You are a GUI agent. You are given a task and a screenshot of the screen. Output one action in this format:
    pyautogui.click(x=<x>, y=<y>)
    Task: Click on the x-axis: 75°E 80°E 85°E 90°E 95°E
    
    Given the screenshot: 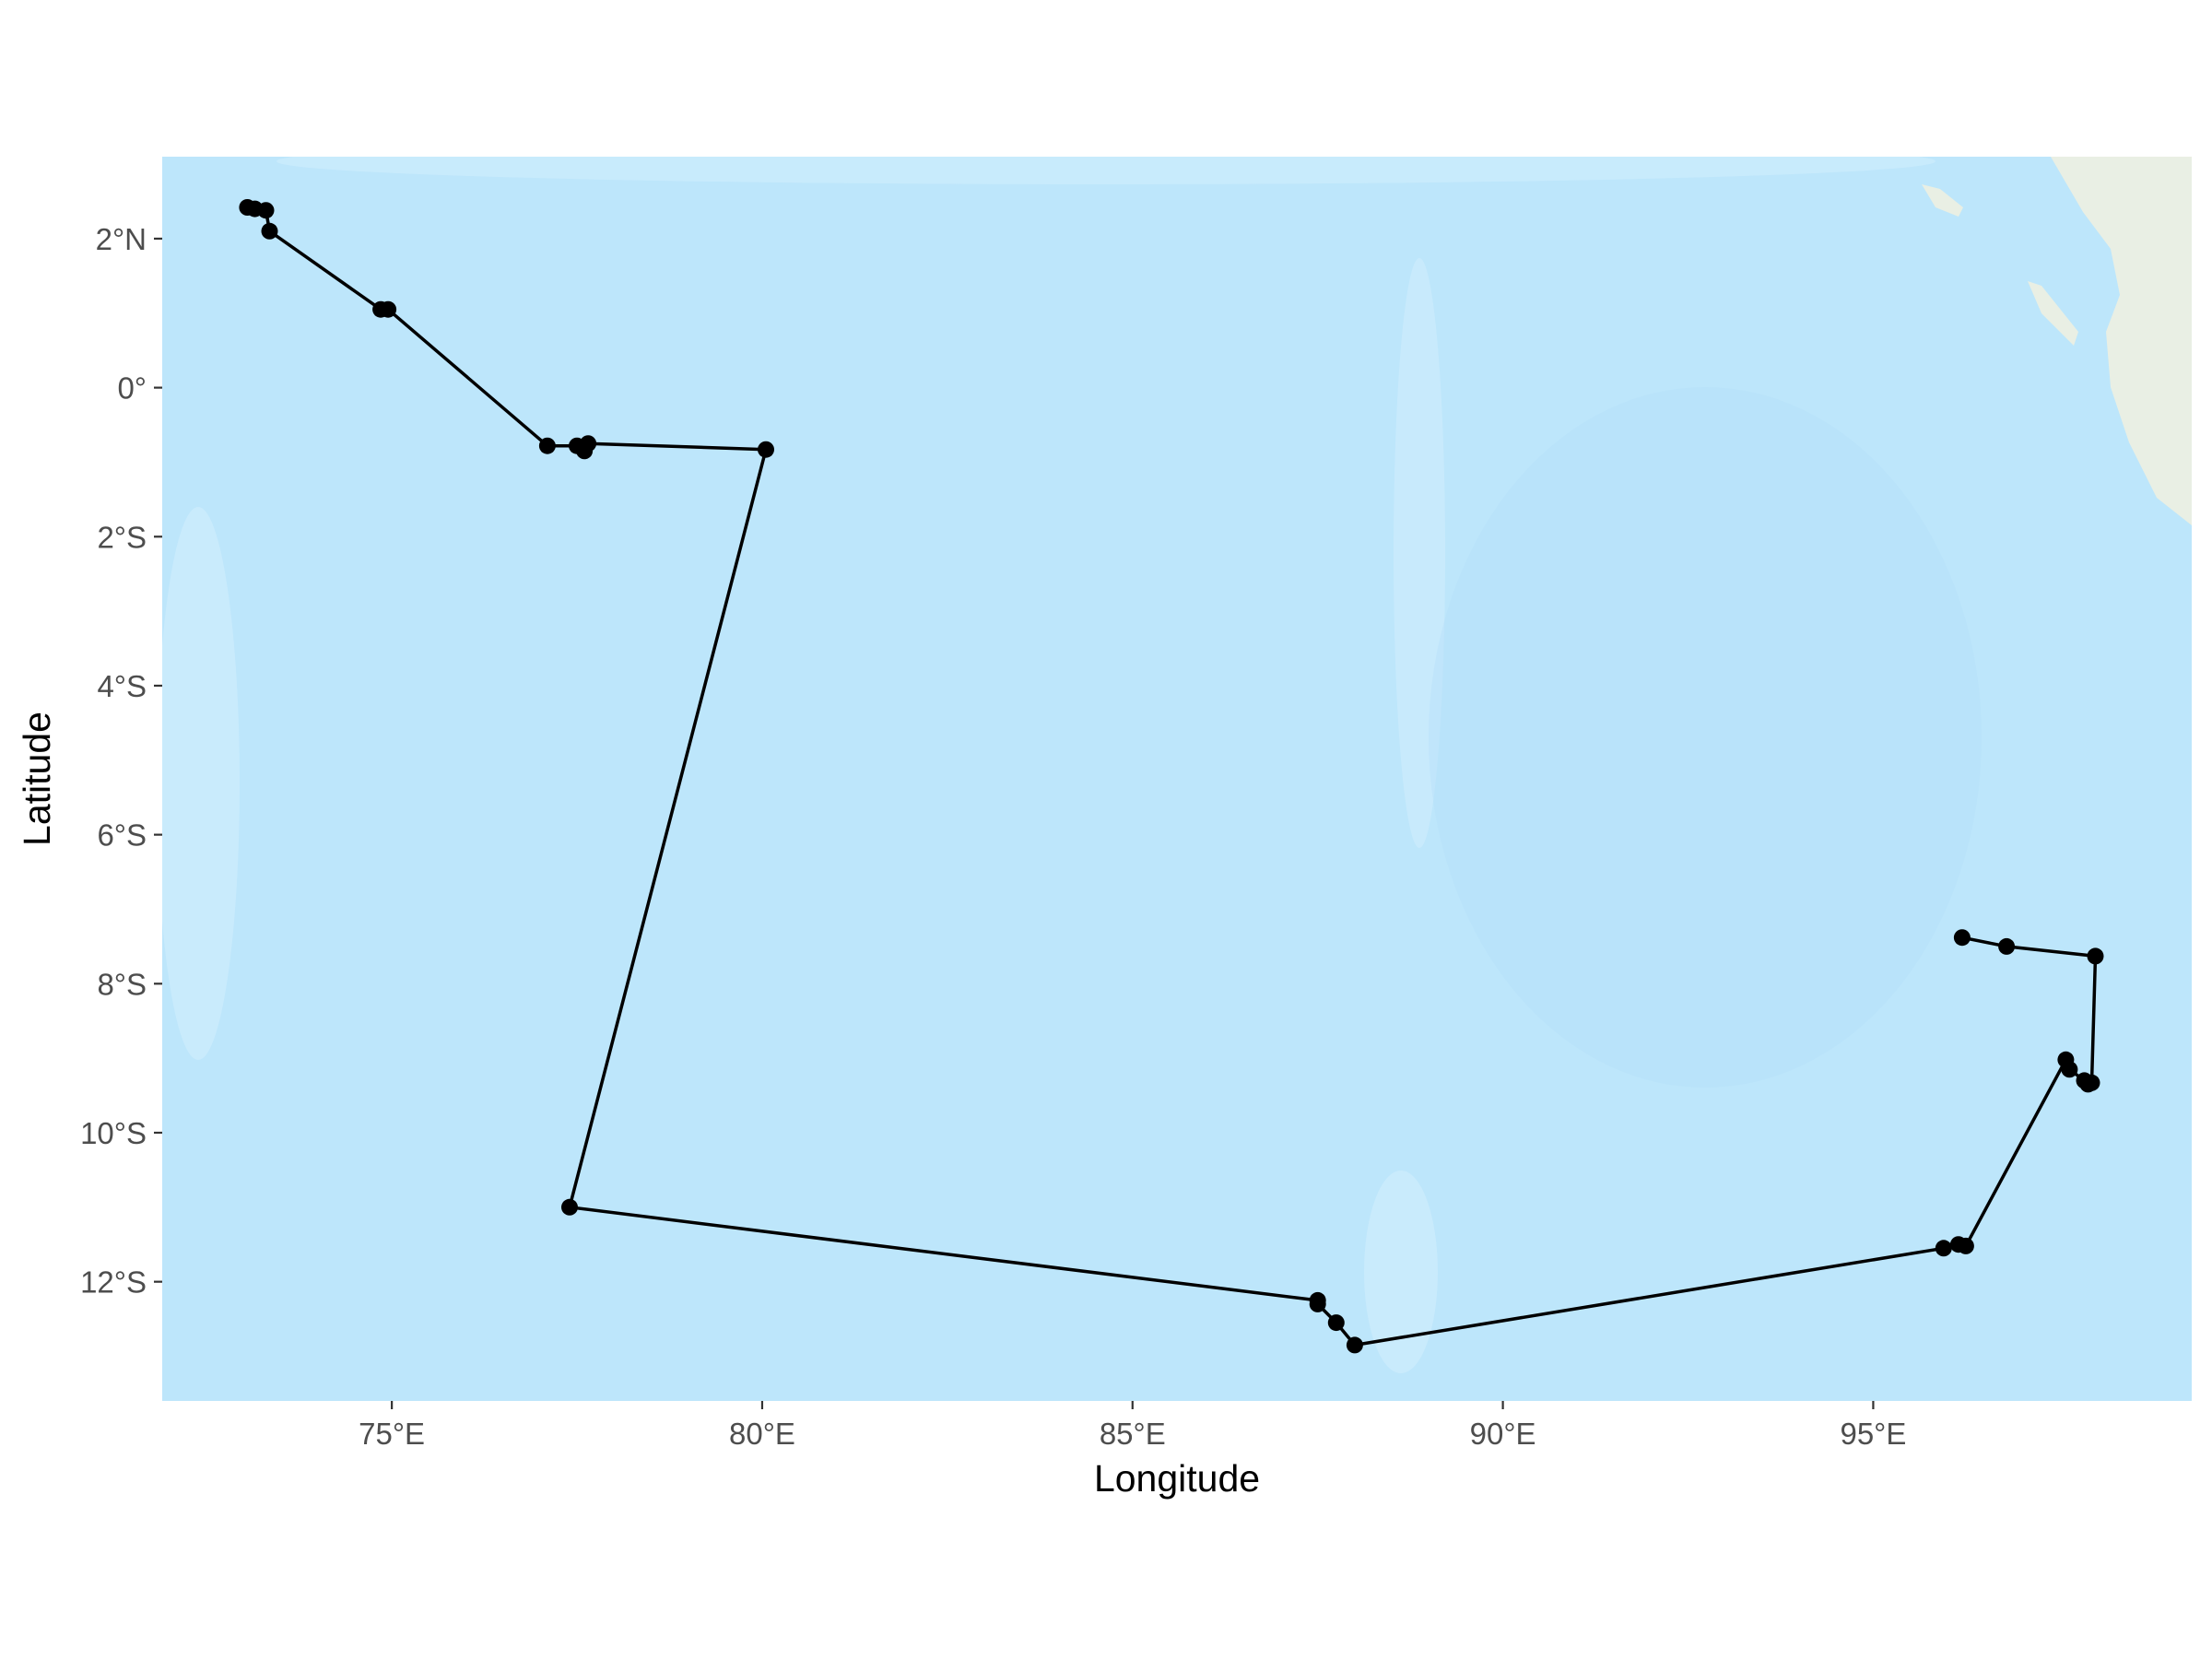 What is the action you would take?
    pyautogui.click(x=1132, y=1426)
    